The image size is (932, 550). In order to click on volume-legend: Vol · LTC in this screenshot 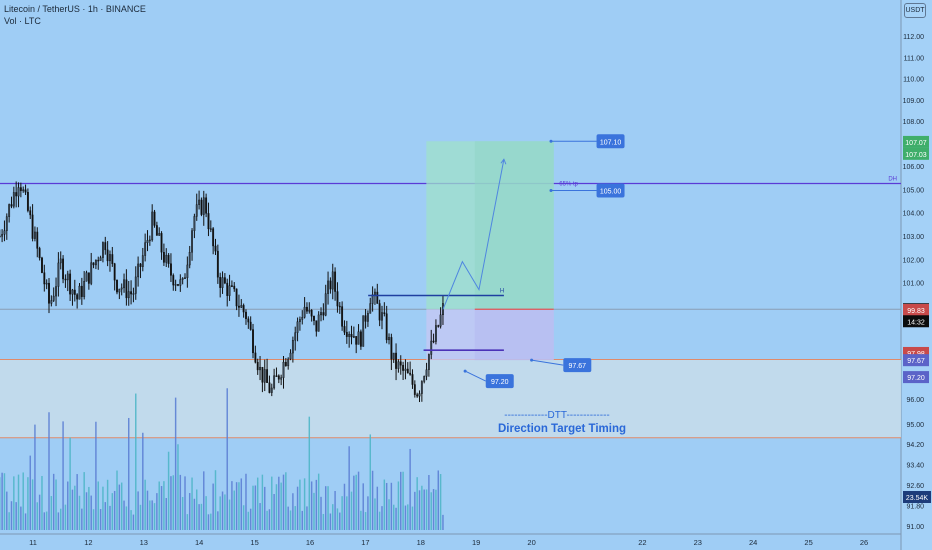, I will do `click(22, 21)`.